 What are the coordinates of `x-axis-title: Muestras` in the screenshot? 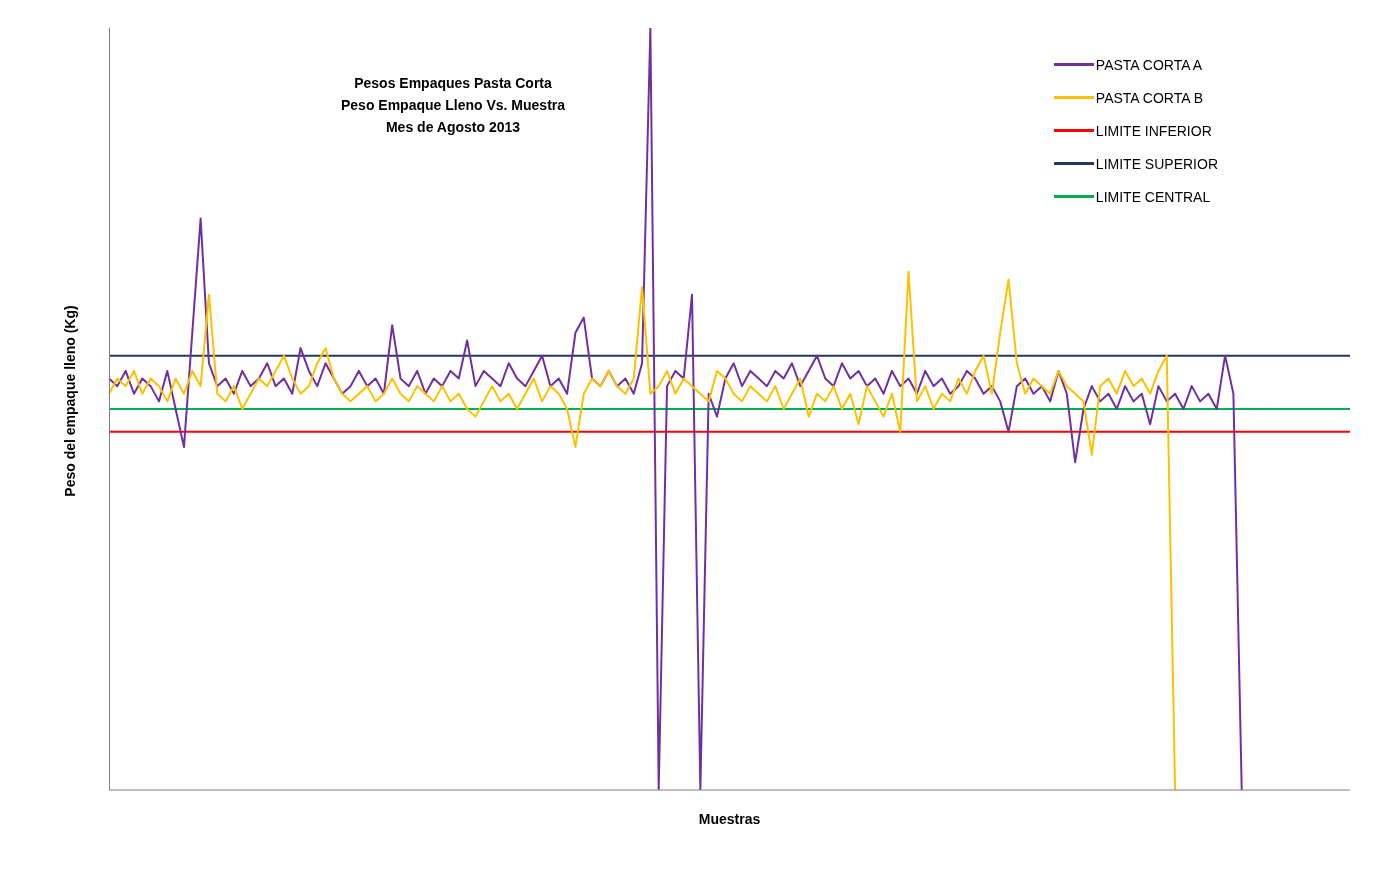 It's located at (729, 819).